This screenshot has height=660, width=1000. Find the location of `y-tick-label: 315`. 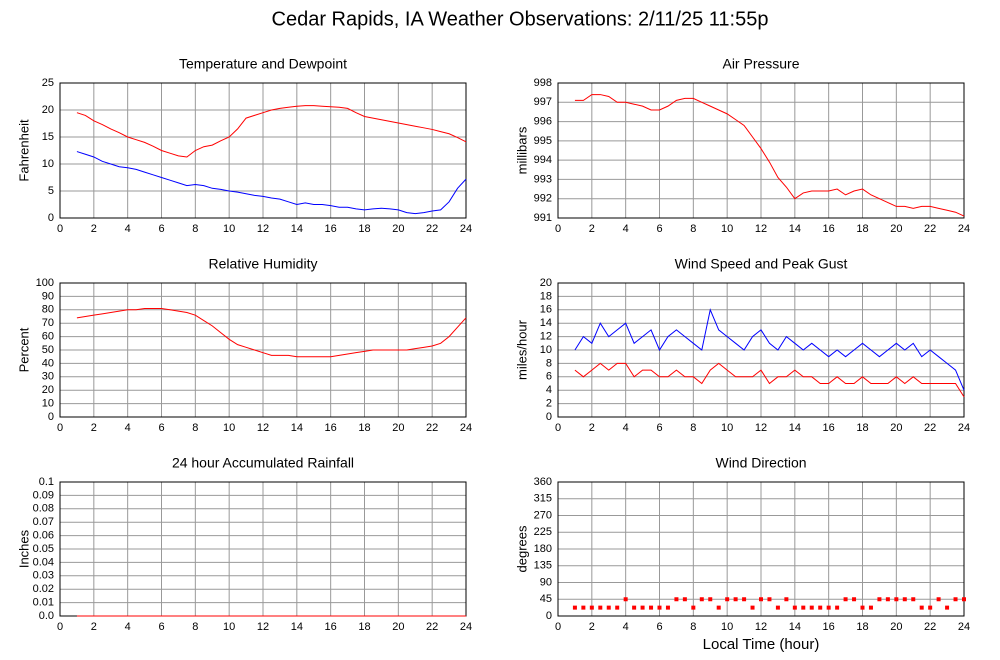

y-tick-label: 315 is located at coordinates (543, 499).